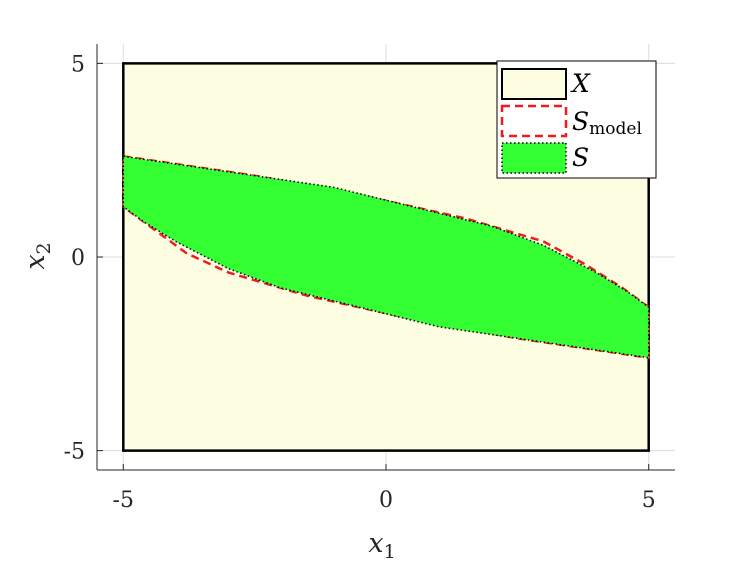  I want to click on legend-swatch-s, so click(534, 158).